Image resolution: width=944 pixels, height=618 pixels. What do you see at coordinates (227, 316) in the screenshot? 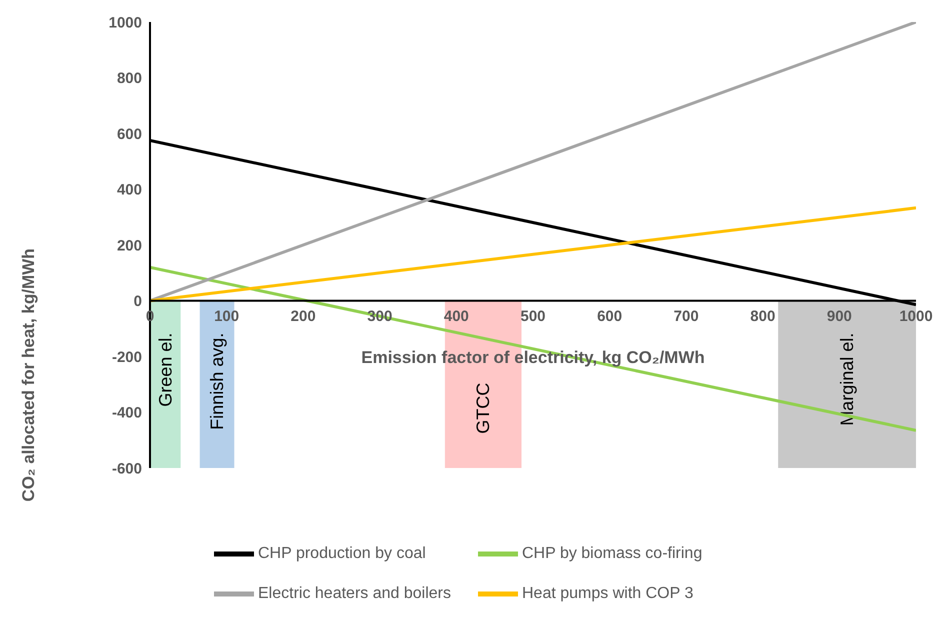
I see `x-tick-label: 100` at bounding box center [227, 316].